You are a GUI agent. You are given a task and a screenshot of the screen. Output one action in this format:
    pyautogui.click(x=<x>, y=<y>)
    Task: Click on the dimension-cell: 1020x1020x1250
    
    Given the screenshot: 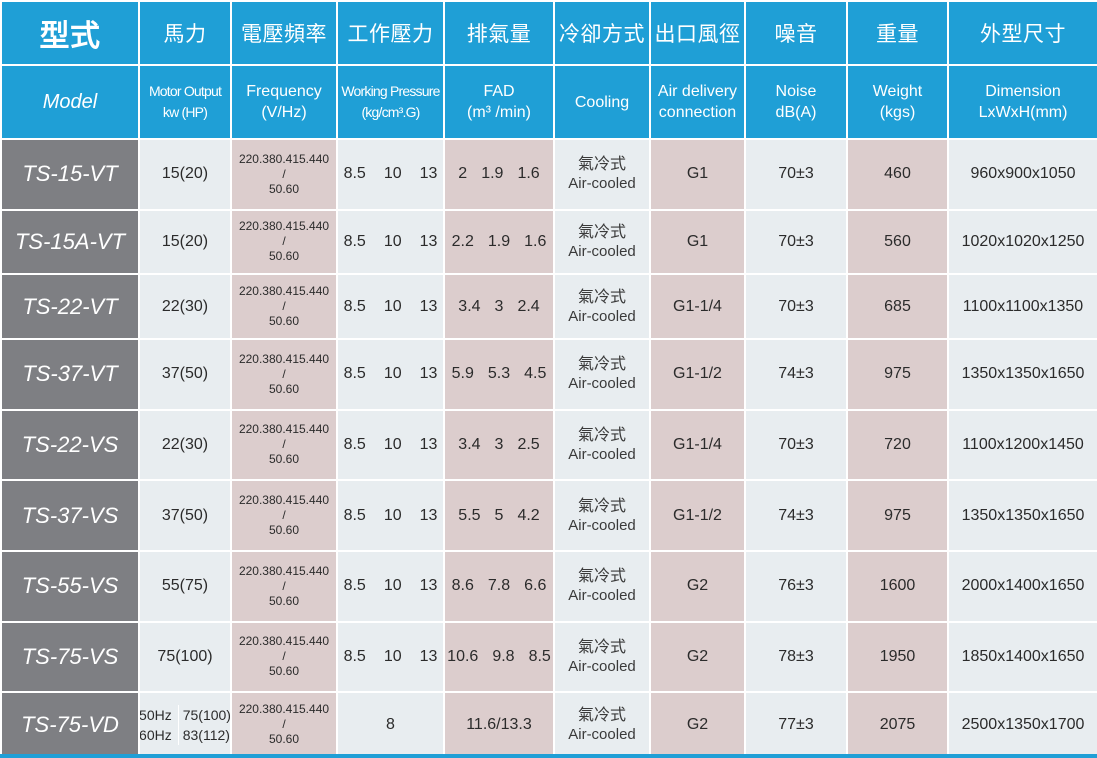 What is the action you would take?
    pyautogui.click(x=1022, y=242)
    